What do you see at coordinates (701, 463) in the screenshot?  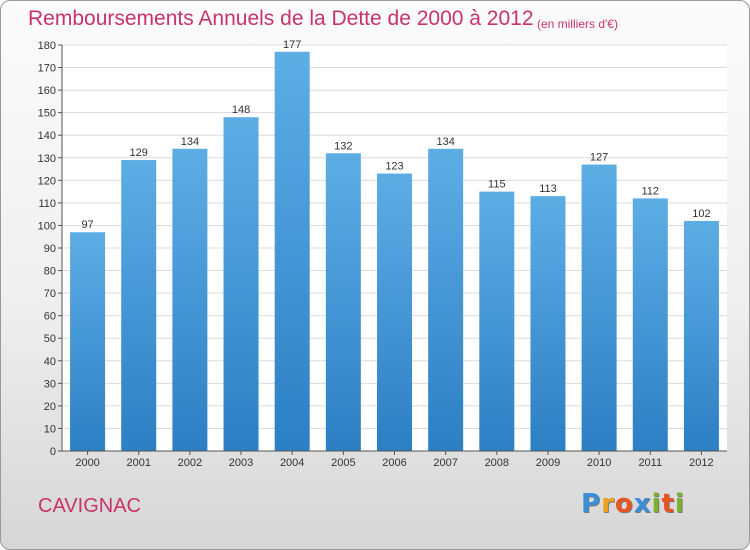 I see `x-tick-label: 2012` at bounding box center [701, 463].